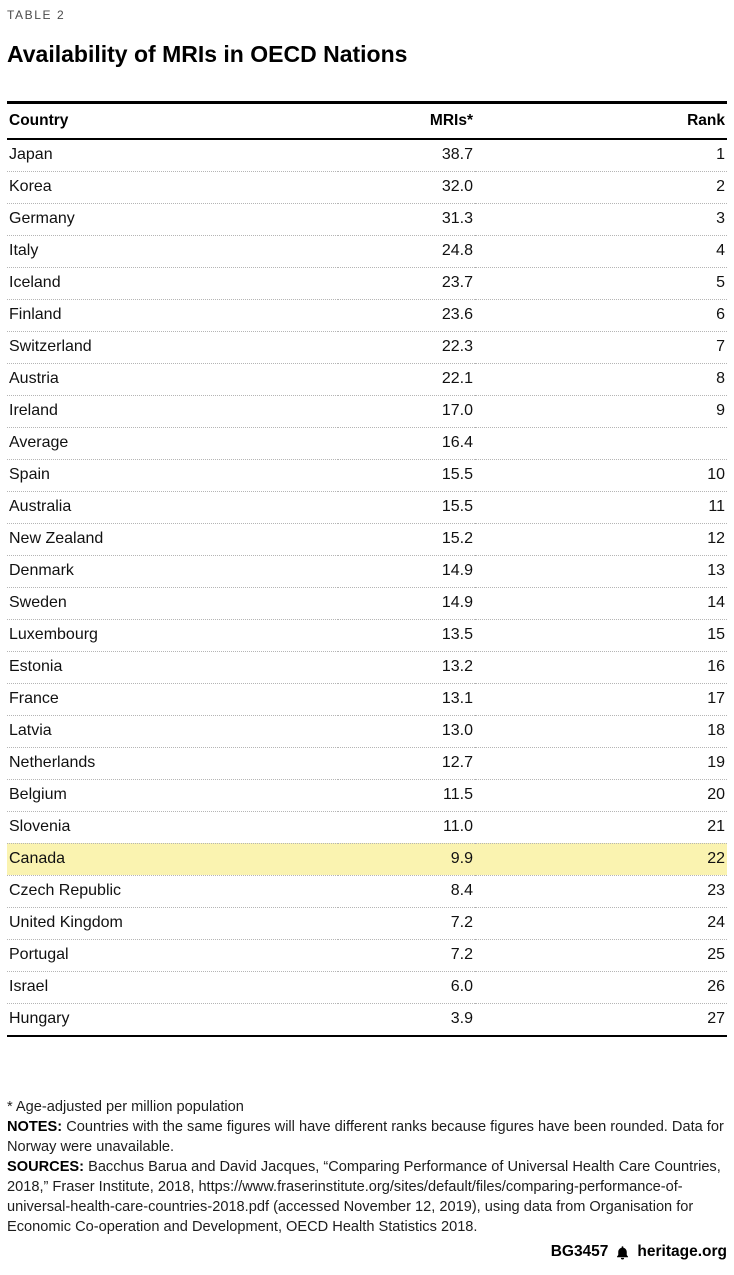 Image resolution: width=734 pixels, height=1275 pixels. Describe the element at coordinates (173, 699) in the screenshot. I see `cell-country: France` at that location.